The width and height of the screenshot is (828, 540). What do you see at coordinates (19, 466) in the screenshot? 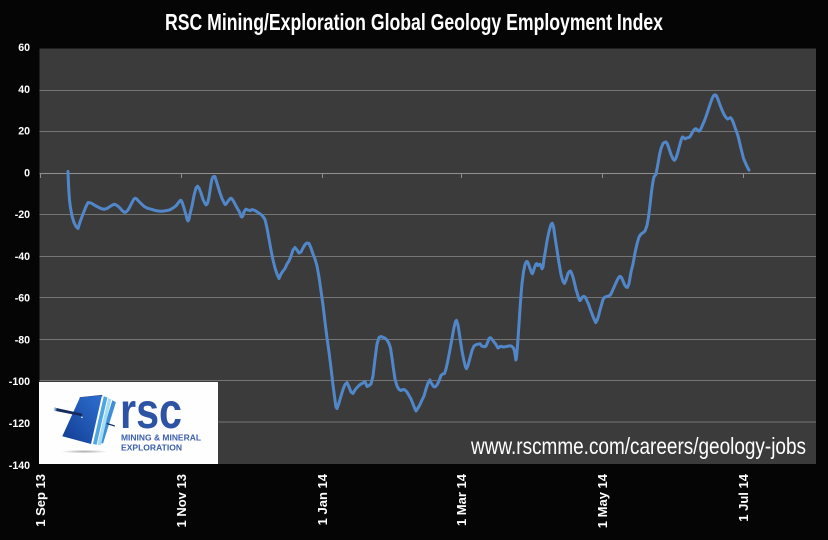
I see `svg-text: -140` at bounding box center [19, 466].